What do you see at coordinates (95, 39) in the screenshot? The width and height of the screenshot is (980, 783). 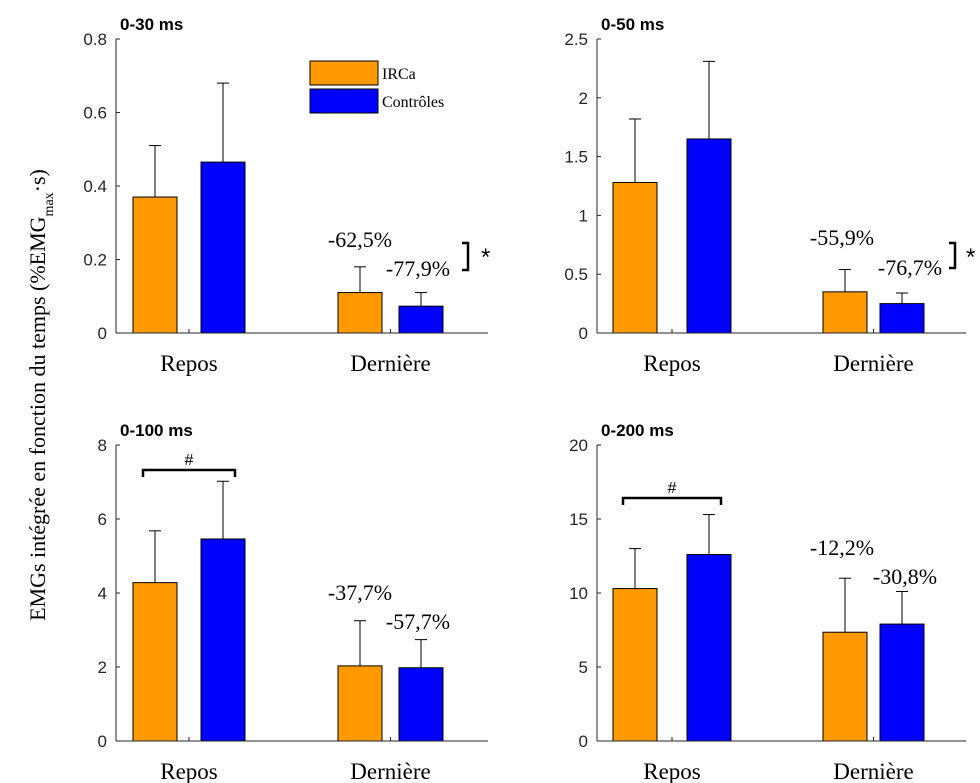 I see `y-tick-label-4: 0.8` at bounding box center [95, 39].